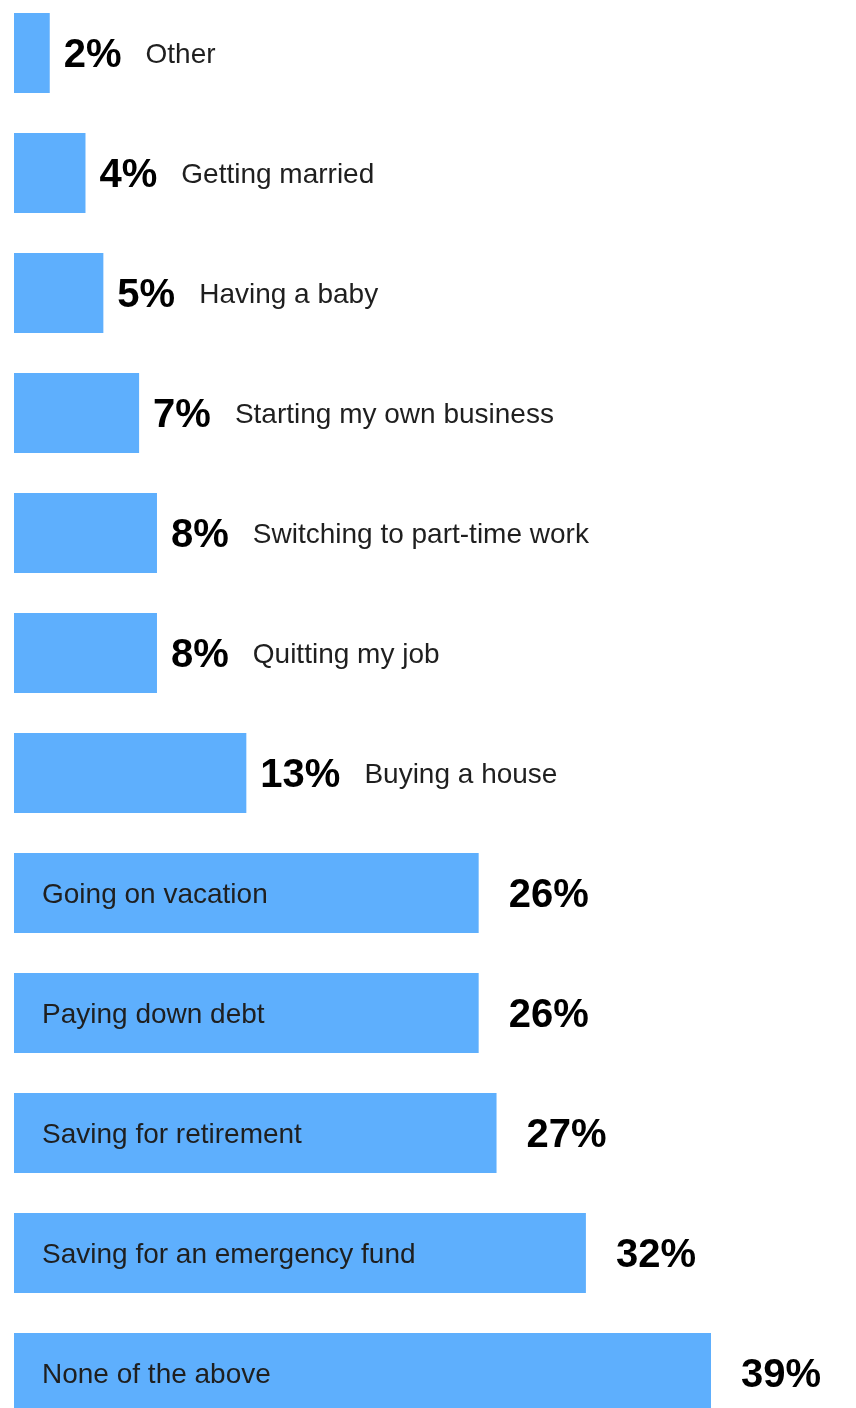  Describe the element at coordinates (566, 1133) in the screenshot. I see `data-label: 27%` at that location.